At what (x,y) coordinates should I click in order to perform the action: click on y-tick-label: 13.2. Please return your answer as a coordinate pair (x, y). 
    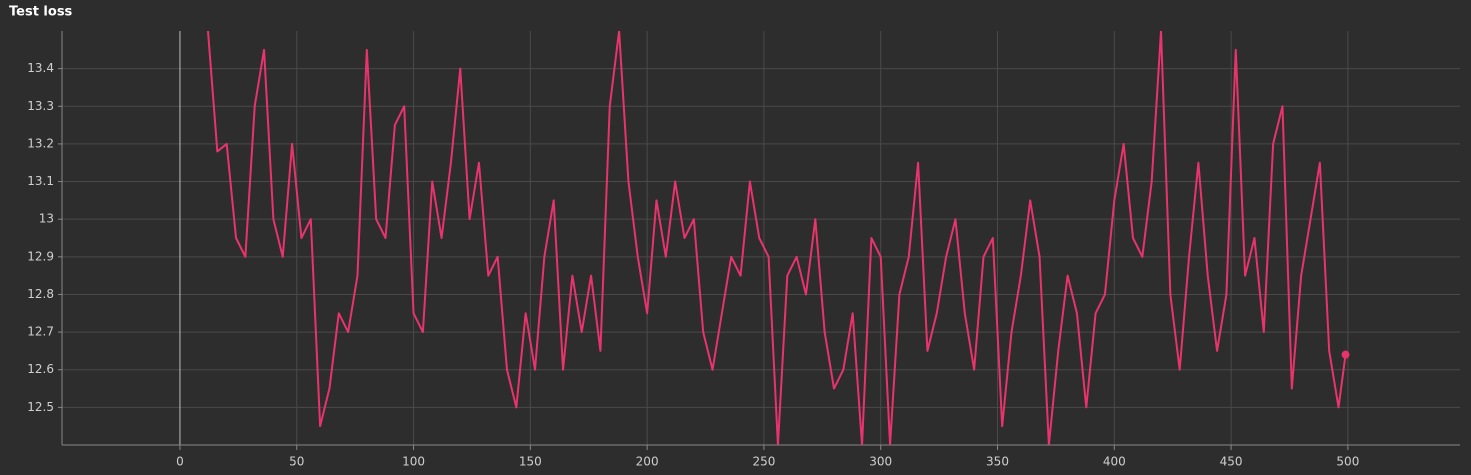
    Looking at the image, I should click on (40, 143).